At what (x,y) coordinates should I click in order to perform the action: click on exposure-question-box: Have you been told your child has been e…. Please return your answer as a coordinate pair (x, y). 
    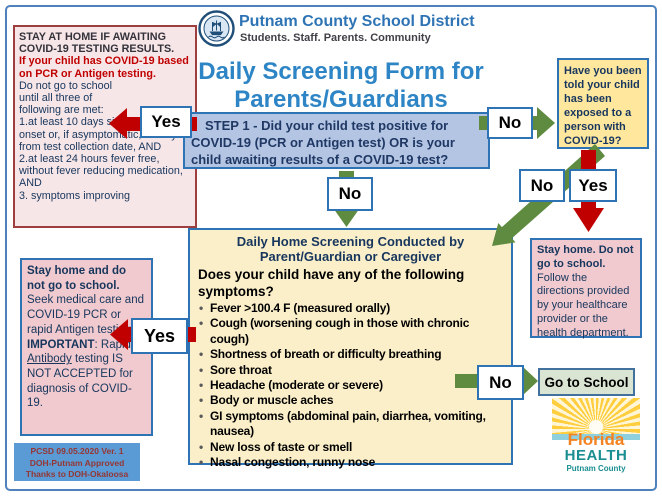
    Looking at the image, I should click on (603, 103).